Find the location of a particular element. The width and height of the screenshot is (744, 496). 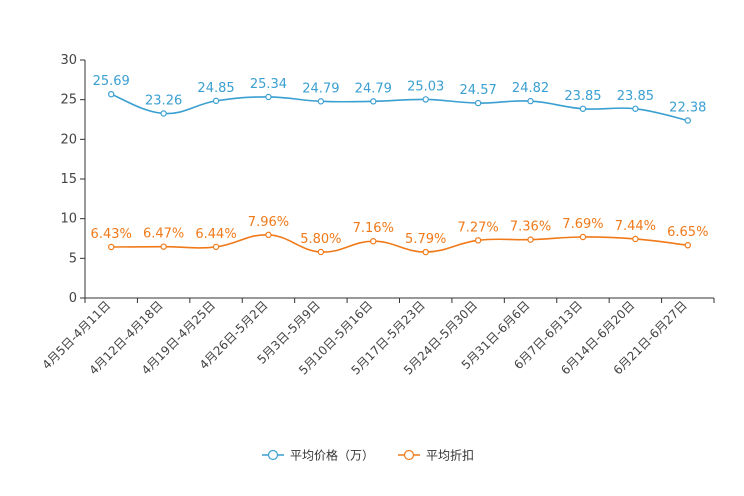

data-label: 22.38 is located at coordinates (687, 107).